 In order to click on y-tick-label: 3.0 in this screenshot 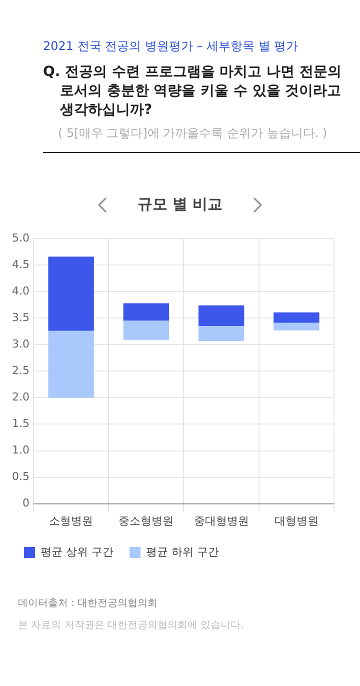, I will do `click(21, 344)`.